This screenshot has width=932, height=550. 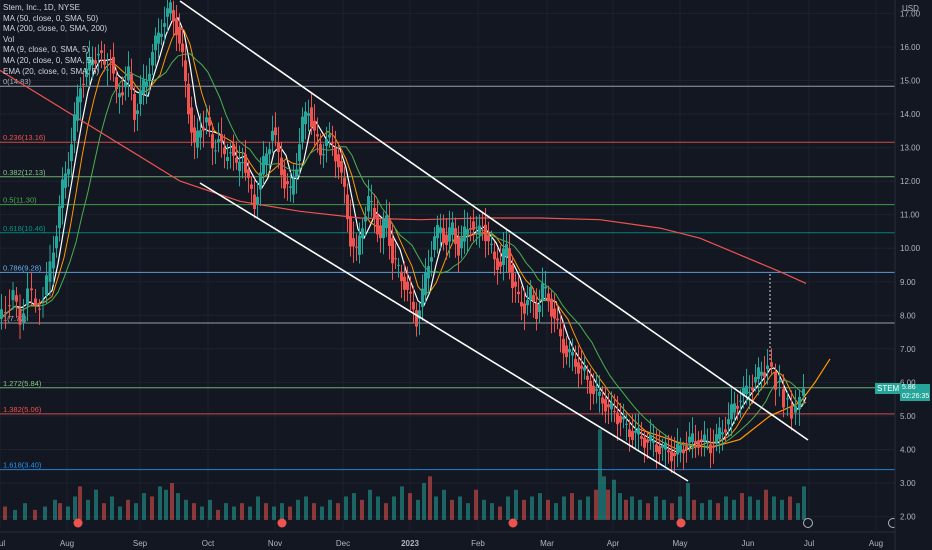 I want to click on y-tick-label: 10.00, so click(x=910, y=248).